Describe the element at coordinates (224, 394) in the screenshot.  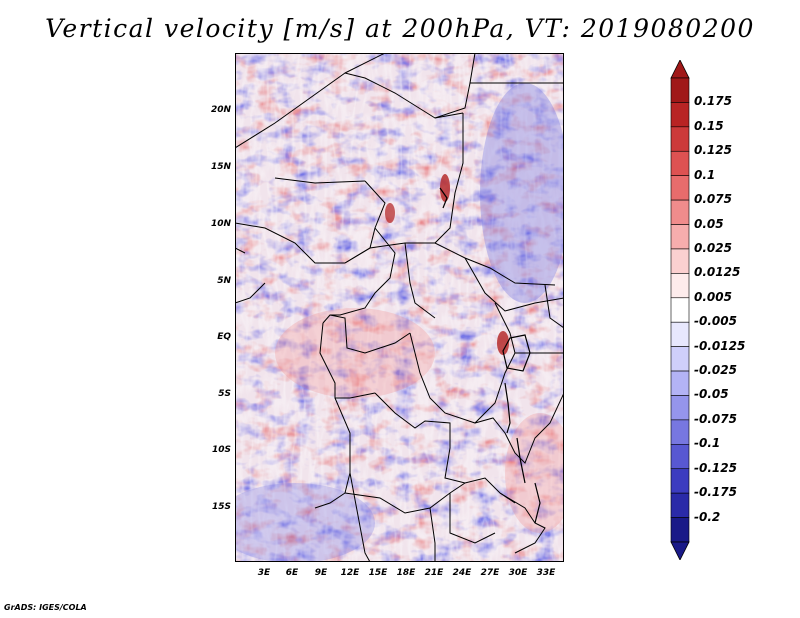
I see `lat-label-5s: 5S` at that location.